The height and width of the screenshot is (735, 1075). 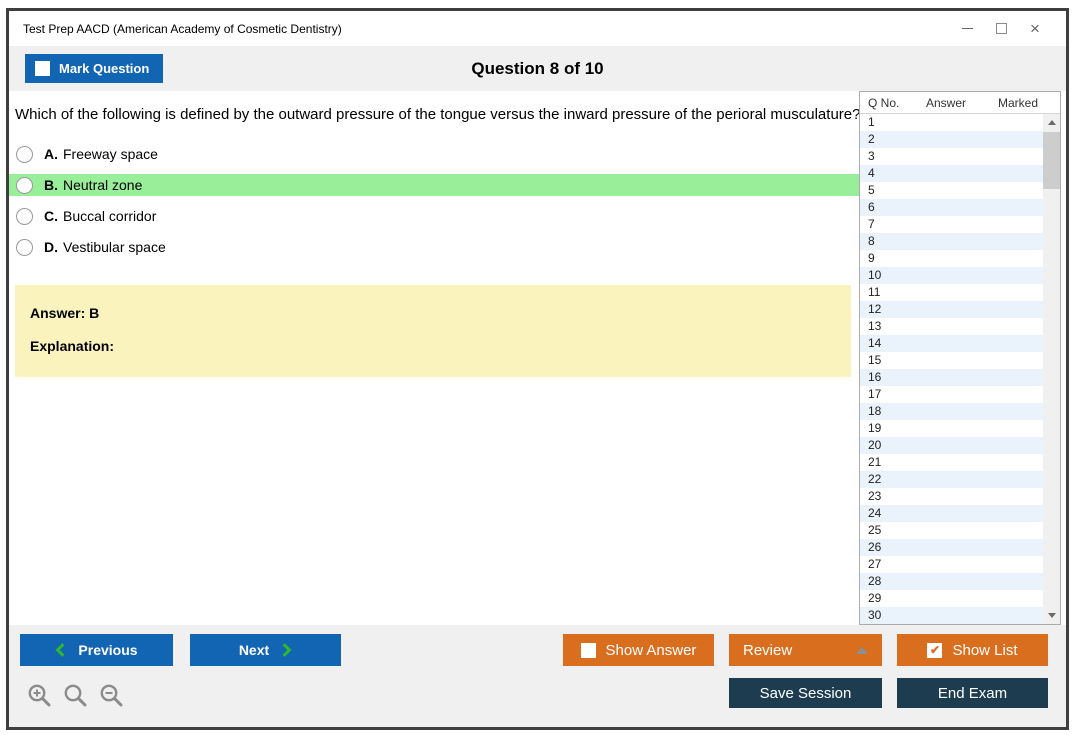 What do you see at coordinates (951, 615) in the screenshot?
I see `question-list-row: 30` at bounding box center [951, 615].